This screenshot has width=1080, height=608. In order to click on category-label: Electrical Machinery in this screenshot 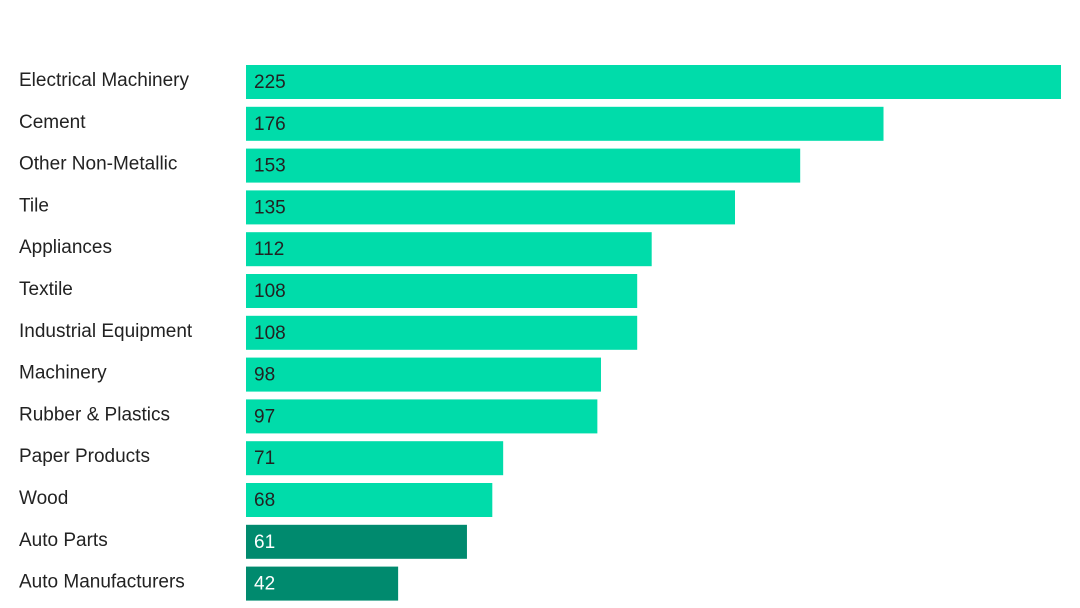, I will do `click(104, 80)`.